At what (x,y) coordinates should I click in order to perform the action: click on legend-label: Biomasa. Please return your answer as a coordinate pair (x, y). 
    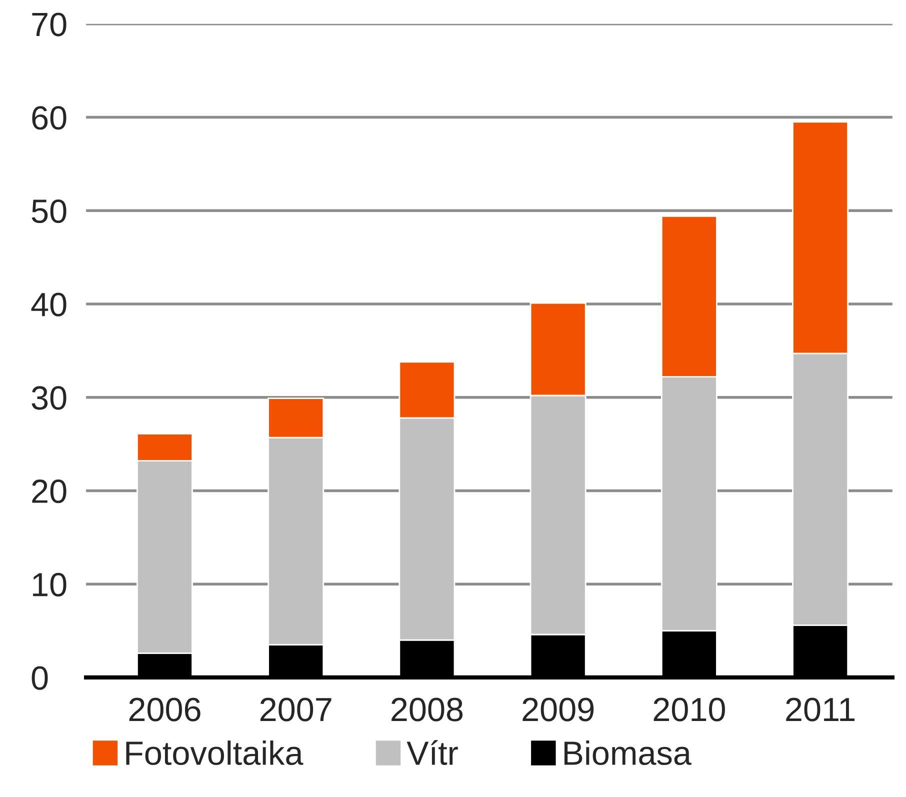
    Looking at the image, I should click on (628, 753).